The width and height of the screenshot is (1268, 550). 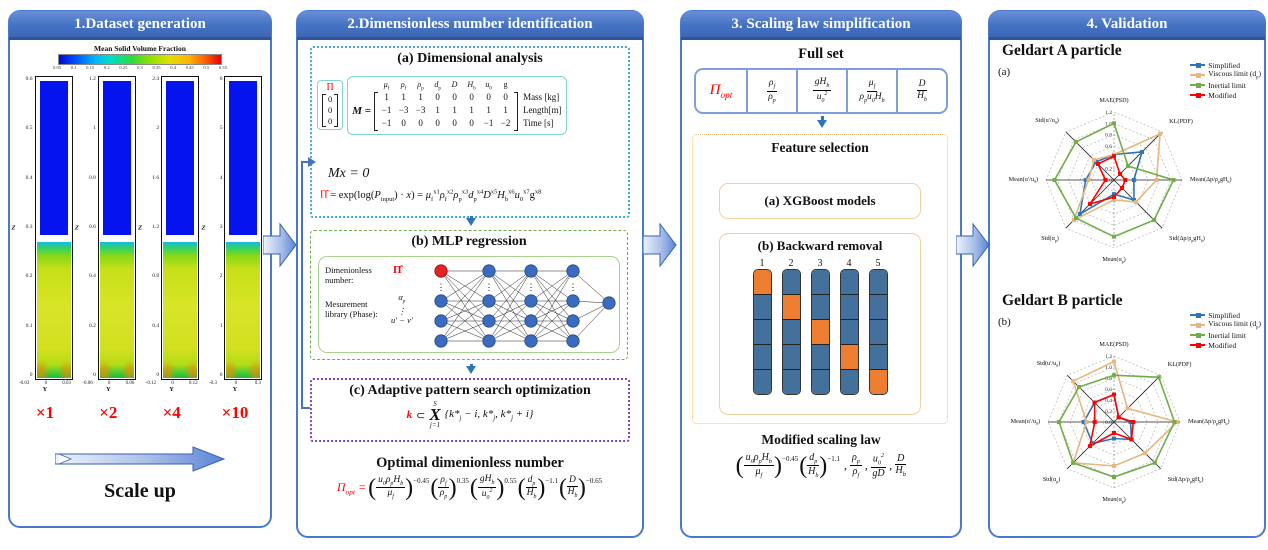 I want to click on subset-symbol: ⊂, so click(x=421, y=415).